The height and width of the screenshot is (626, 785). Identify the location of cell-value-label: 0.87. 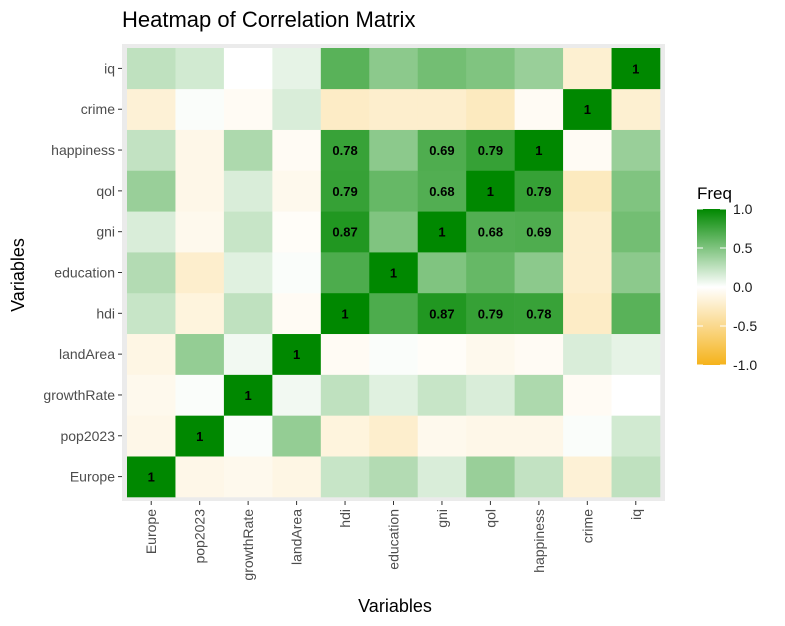
(441, 313).